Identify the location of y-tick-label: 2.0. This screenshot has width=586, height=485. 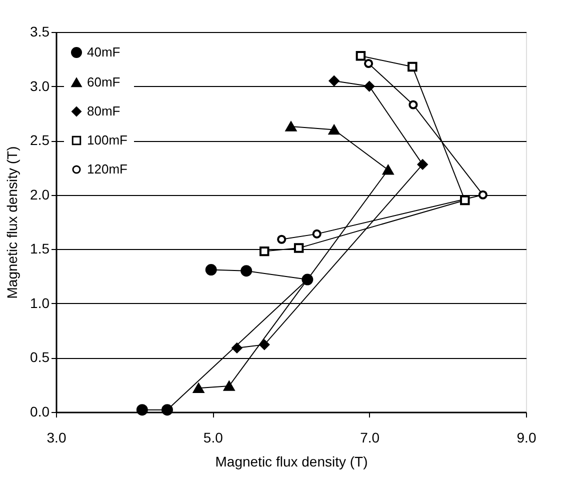
(40, 194).